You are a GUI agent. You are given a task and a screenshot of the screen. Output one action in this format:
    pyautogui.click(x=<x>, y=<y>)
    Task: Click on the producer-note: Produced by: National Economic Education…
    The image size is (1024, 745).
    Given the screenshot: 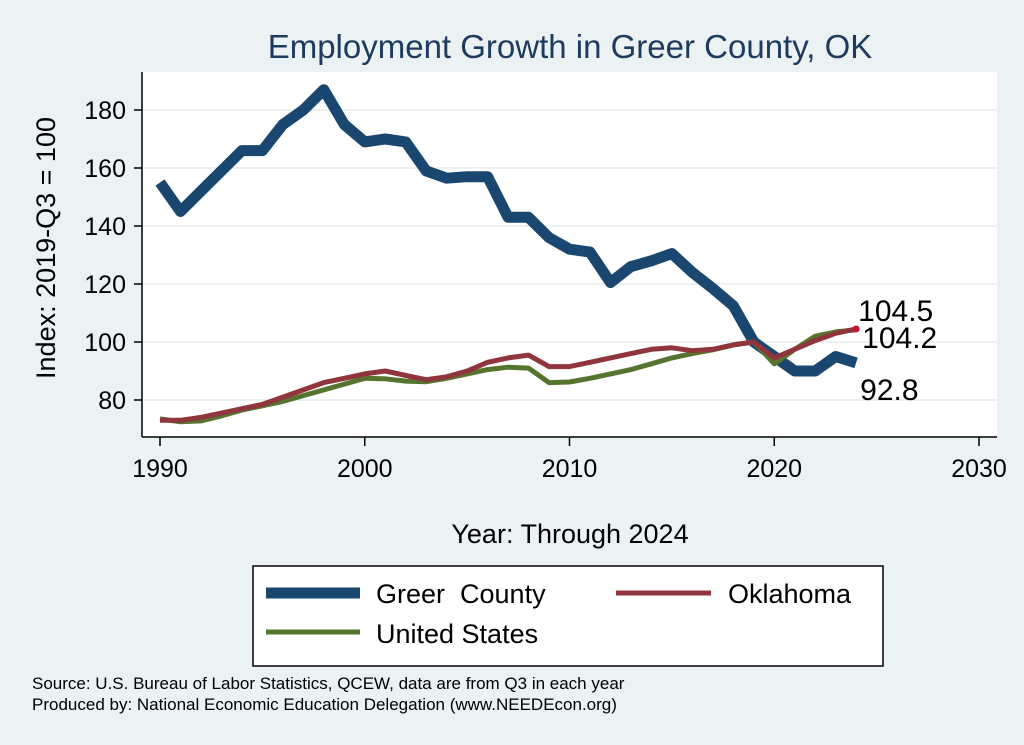 What is the action you would take?
    pyautogui.click(x=324, y=704)
    